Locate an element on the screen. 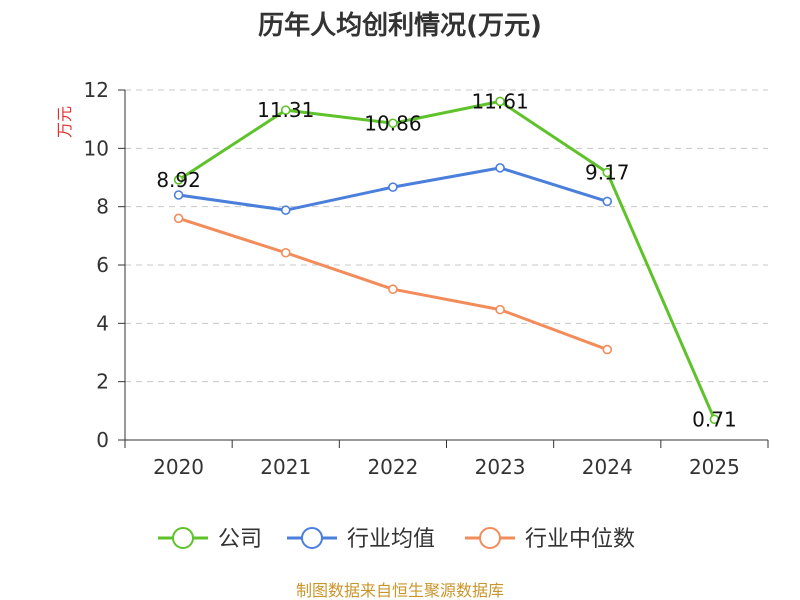  y-tick-label: 6 is located at coordinates (102, 265).